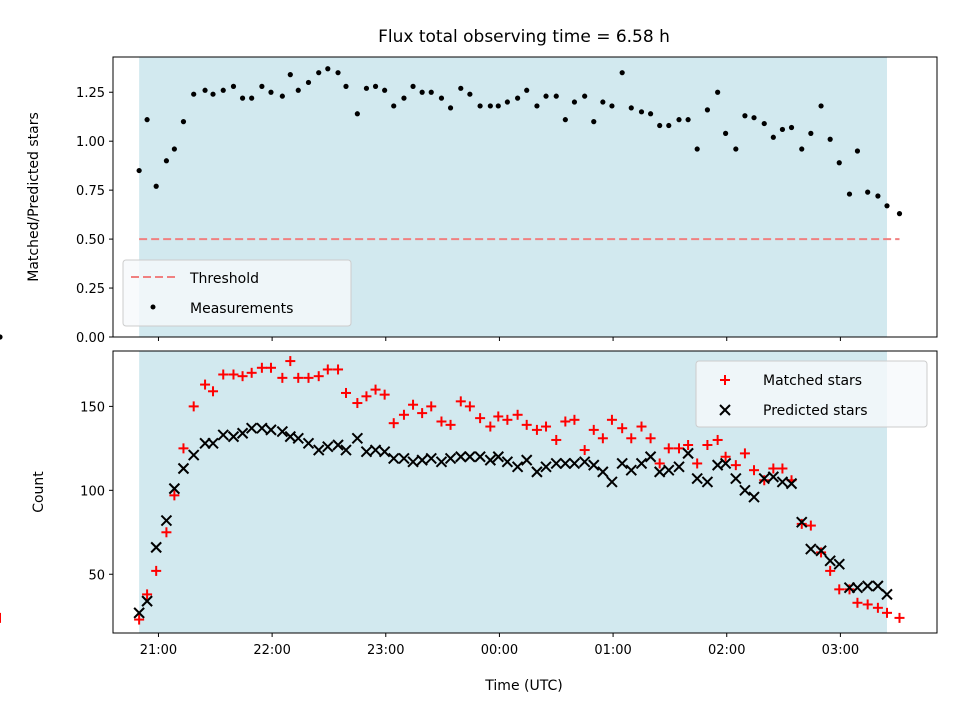 The image size is (960, 720). What do you see at coordinates (39, 492) in the screenshot?
I see `count-axis-label: Count` at bounding box center [39, 492].